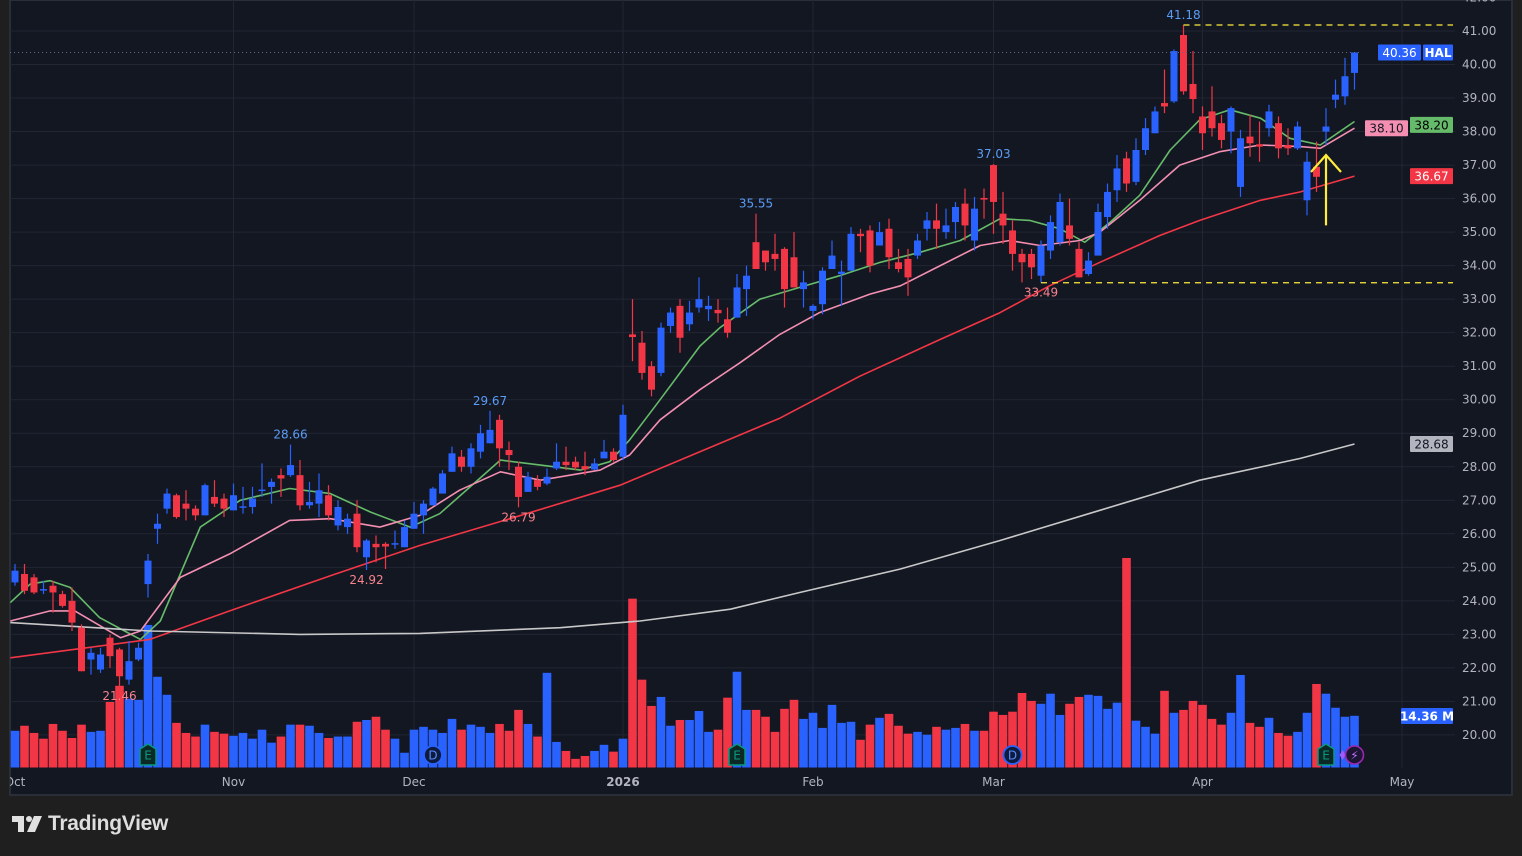 This screenshot has height=856, width=1522. What do you see at coordinates (756, 204) in the screenshot?
I see `high-label: 35.55` at bounding box center [756, 204].